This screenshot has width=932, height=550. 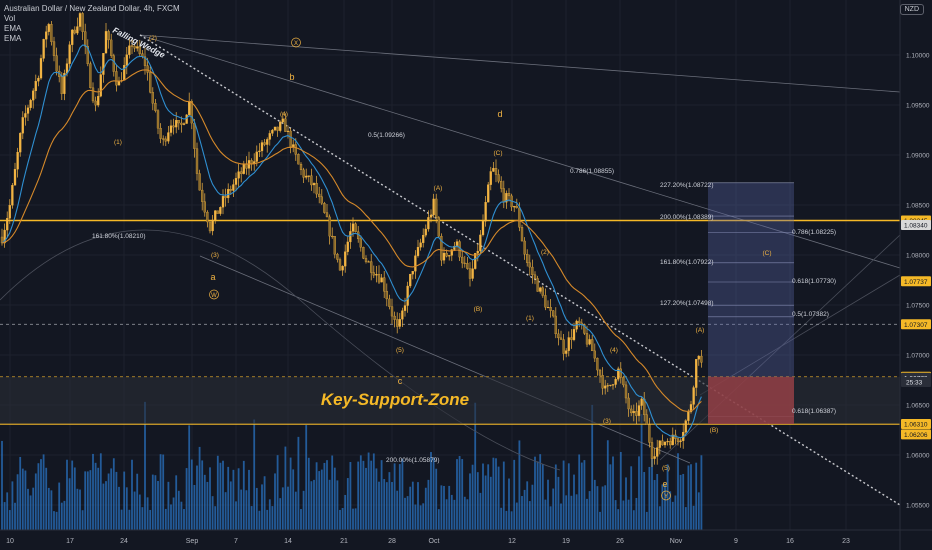 What do you see at coordinates (13, 28) in the screenshot?
I see `indicator-ema-1: EMA` at bounding box center [13, 28].